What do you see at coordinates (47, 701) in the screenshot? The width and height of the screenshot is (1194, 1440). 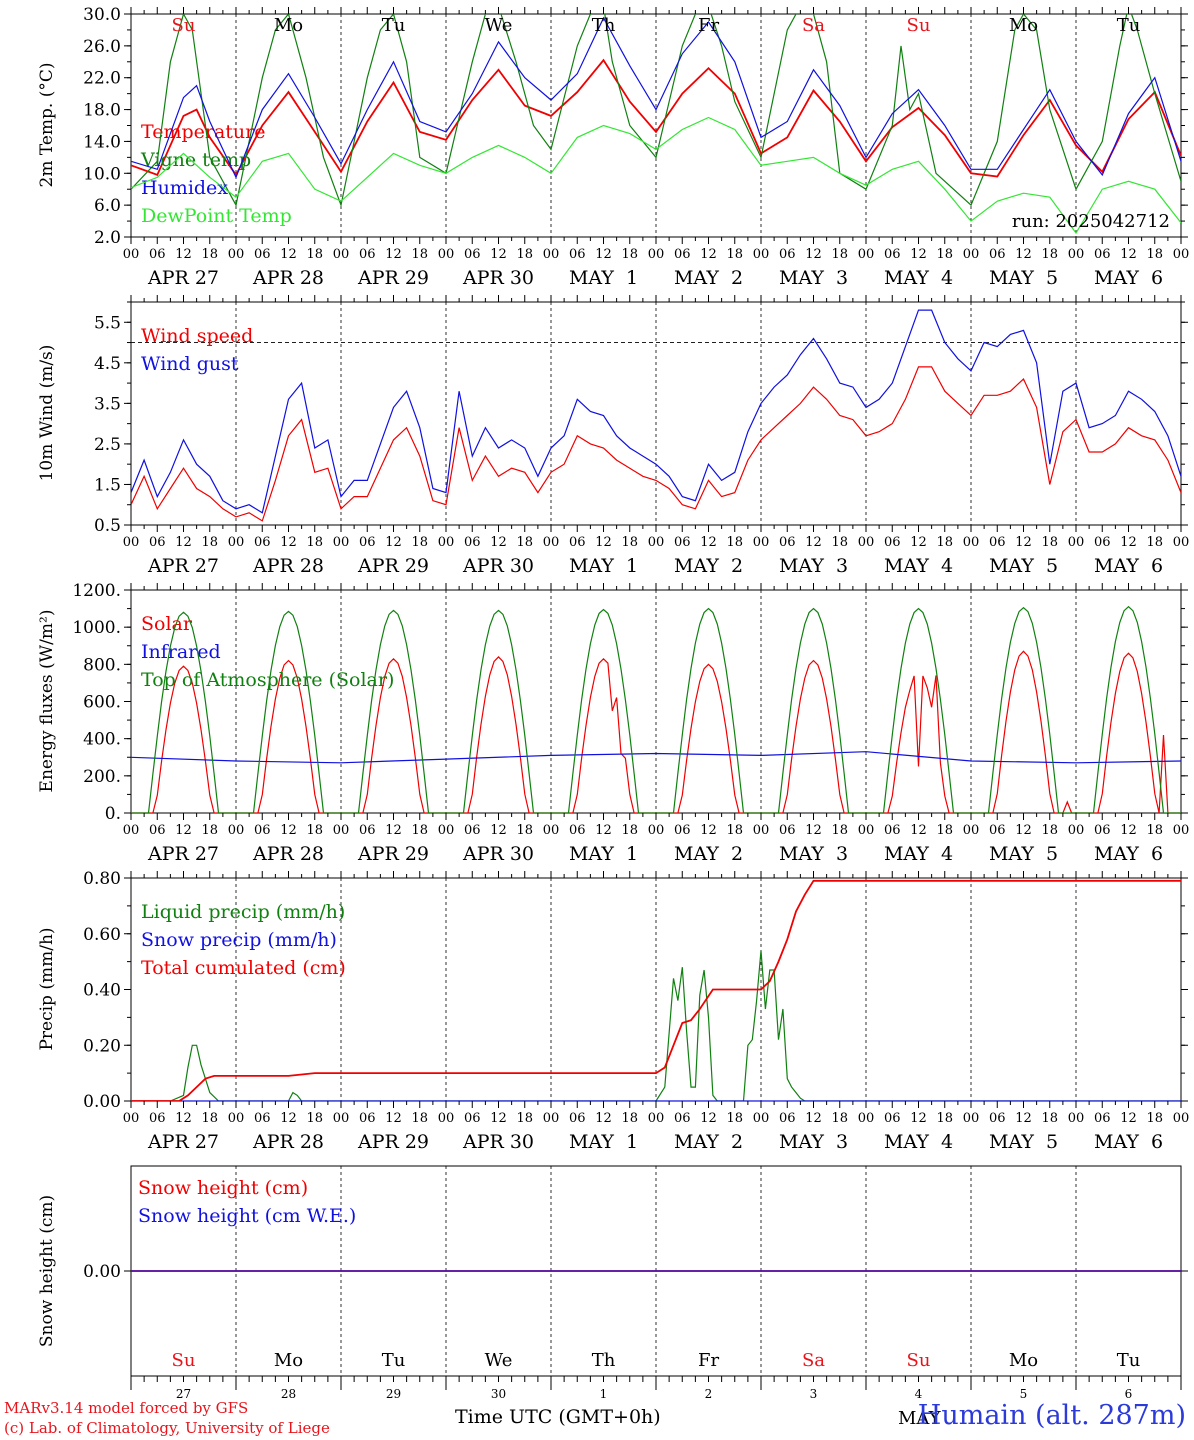 I see `y-axis-title: Energy fluxes (W/m²)` at bounding box center [47, 701].